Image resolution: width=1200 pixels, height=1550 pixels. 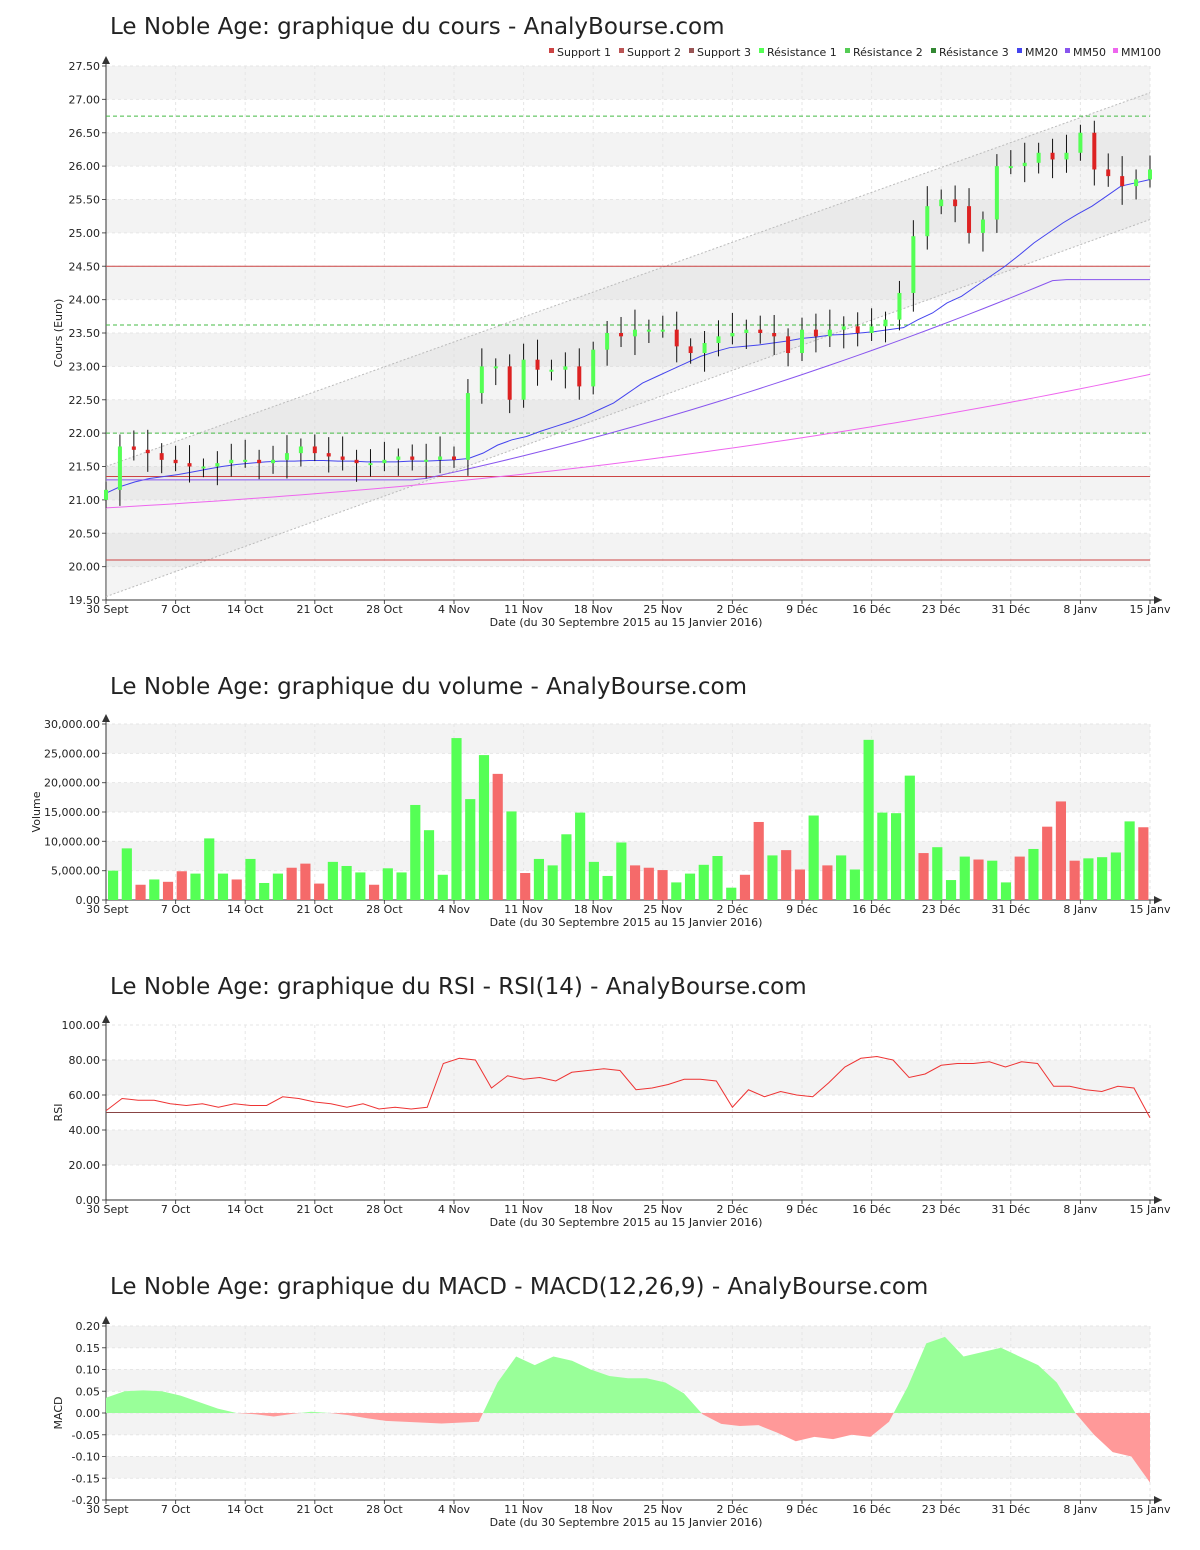 I want to click on y-tick-label: 80.00, so click(x=85, y=1060).